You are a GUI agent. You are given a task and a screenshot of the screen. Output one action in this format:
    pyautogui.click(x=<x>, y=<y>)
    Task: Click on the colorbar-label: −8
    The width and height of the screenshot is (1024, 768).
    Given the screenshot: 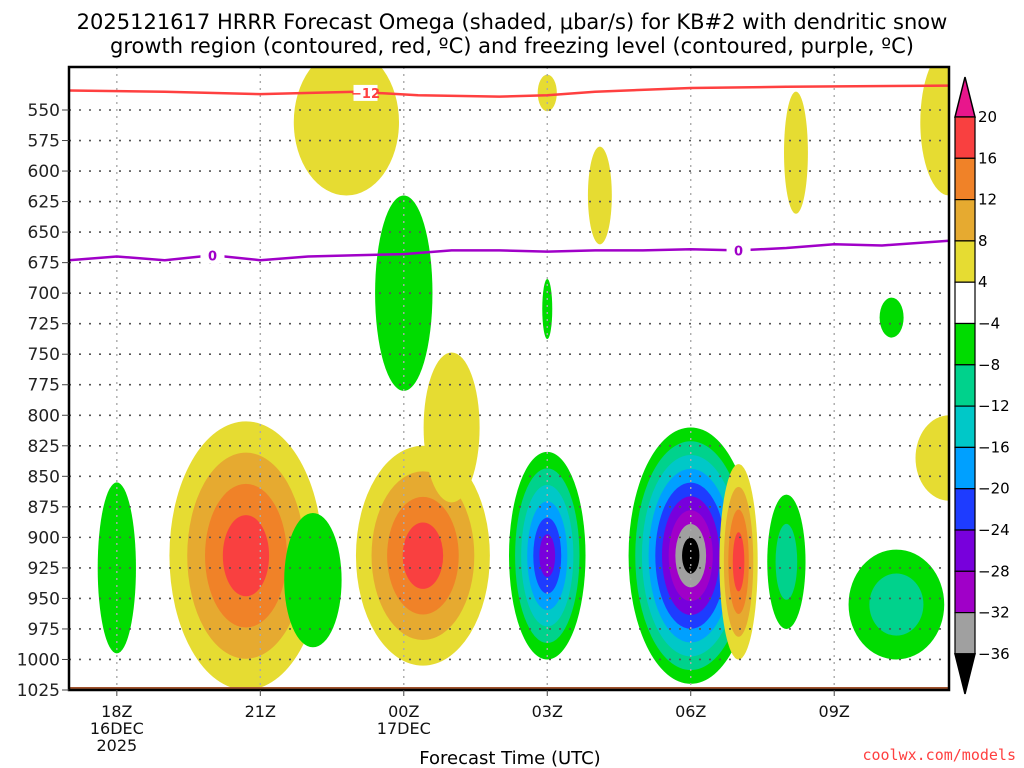 What is the action you would take?
    pyautogui.click(x=989, y=365)
    